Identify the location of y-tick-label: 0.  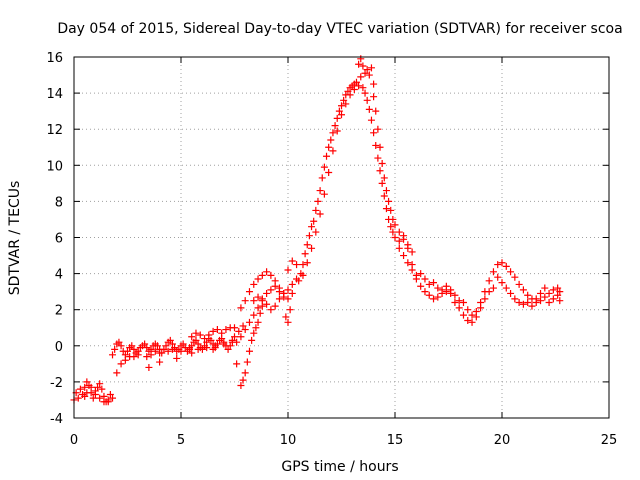
(59, 347).